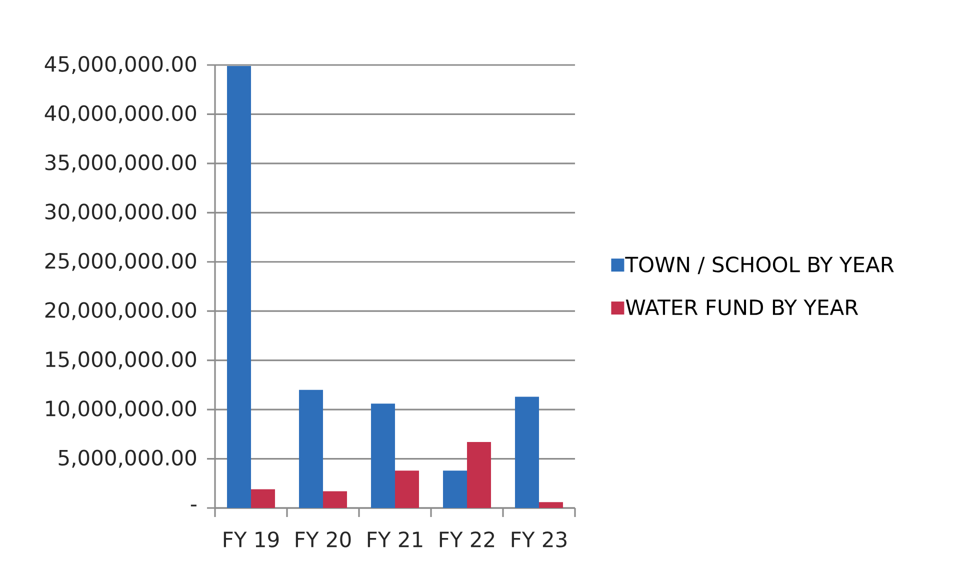  Describe the element at coordinates (121, 409) in the screenshot. I see `y-tick-label: 10,000,000.00` at that location.